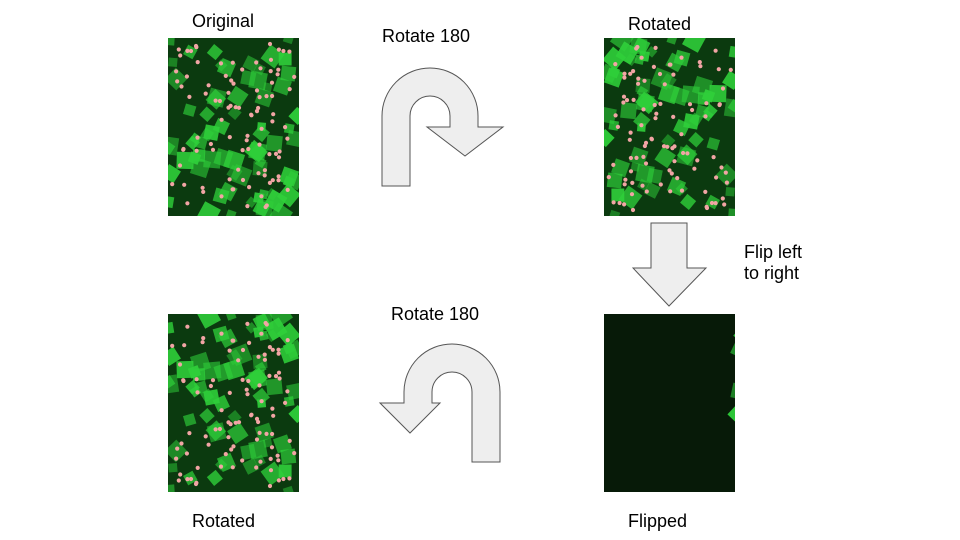 This screenshot has height=540, width=960. I want to click on cell-image-rotated-again, so click(233, 403).